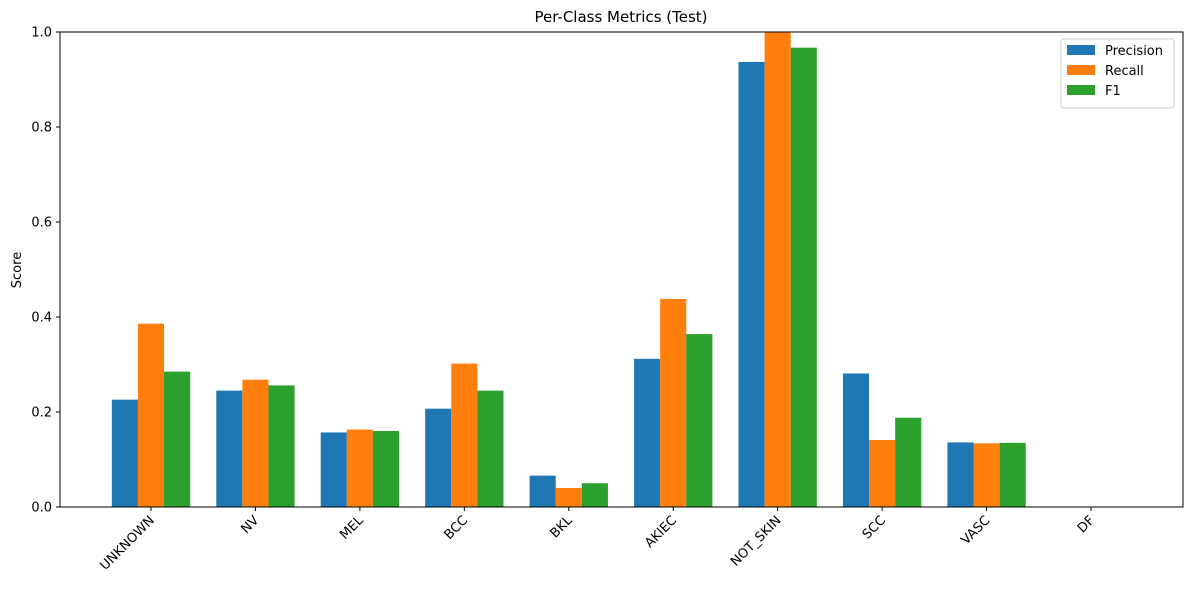 This screenshot has width=1189, height=590. Describe the element at coordinates (856, 440) in the screenshot. I see `bar-precision-scc` at that location.